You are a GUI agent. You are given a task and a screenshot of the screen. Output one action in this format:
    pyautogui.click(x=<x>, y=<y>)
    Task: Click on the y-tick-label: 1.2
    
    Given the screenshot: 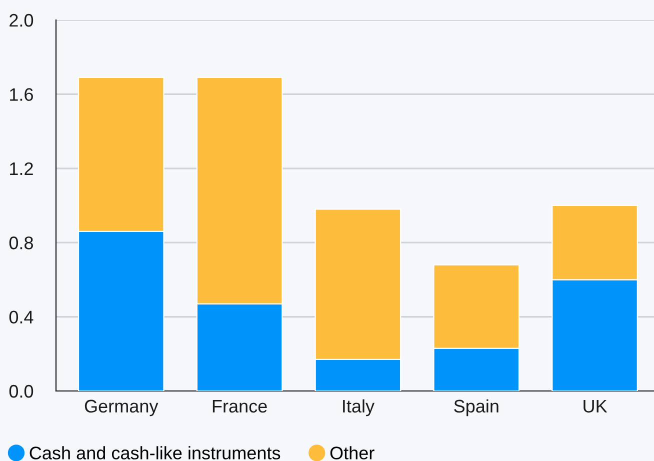 What is the action you would take?
    pyautogui.click(x=21, y=168)
    